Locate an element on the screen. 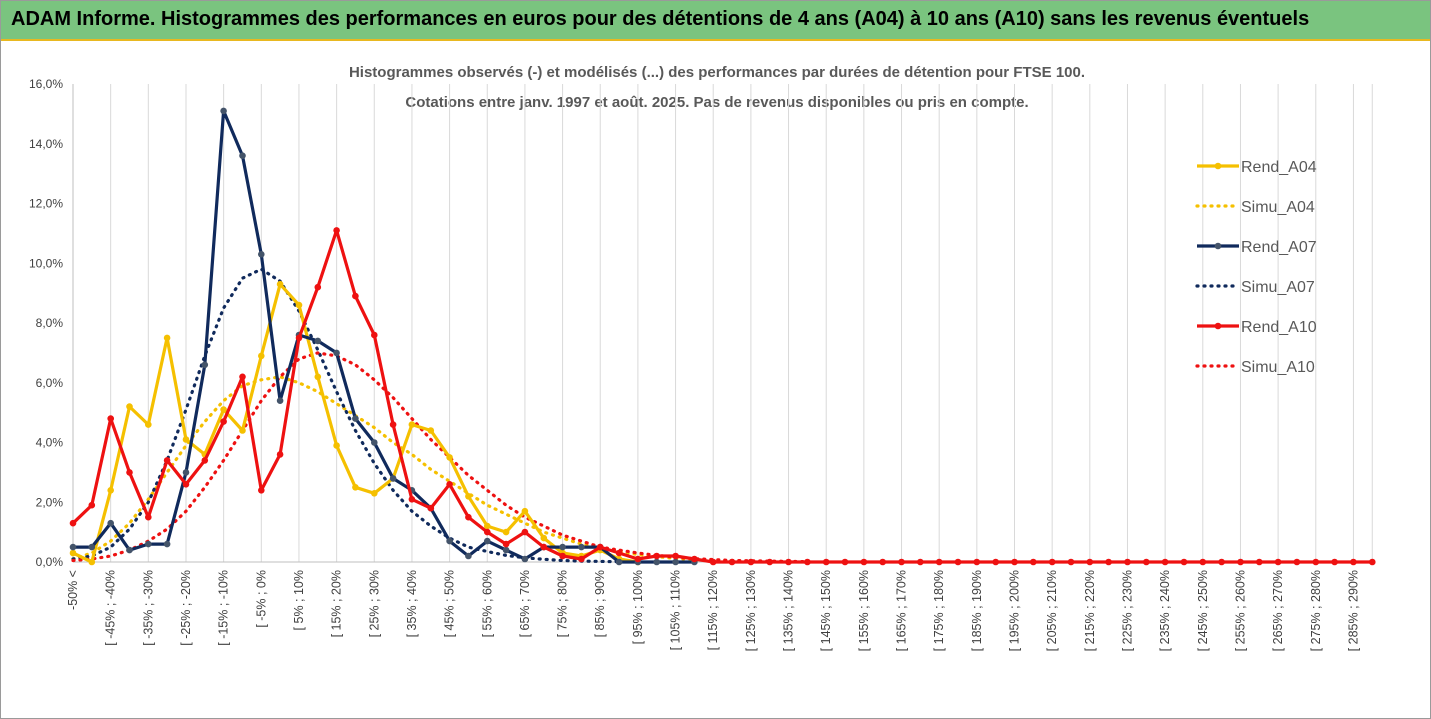  x-tick-label: -50% < is located at coordinates (73, 590).